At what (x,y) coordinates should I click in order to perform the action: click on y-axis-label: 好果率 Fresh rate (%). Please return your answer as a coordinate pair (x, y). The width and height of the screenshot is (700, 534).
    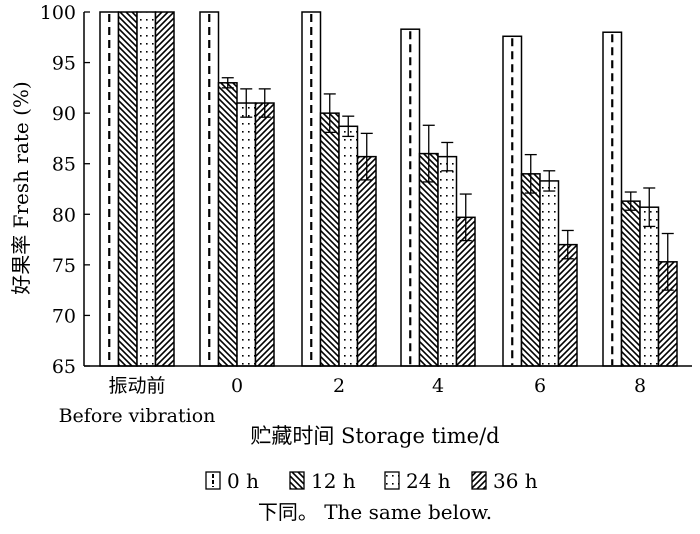
    Looking at the image, I should click on (21, 187).